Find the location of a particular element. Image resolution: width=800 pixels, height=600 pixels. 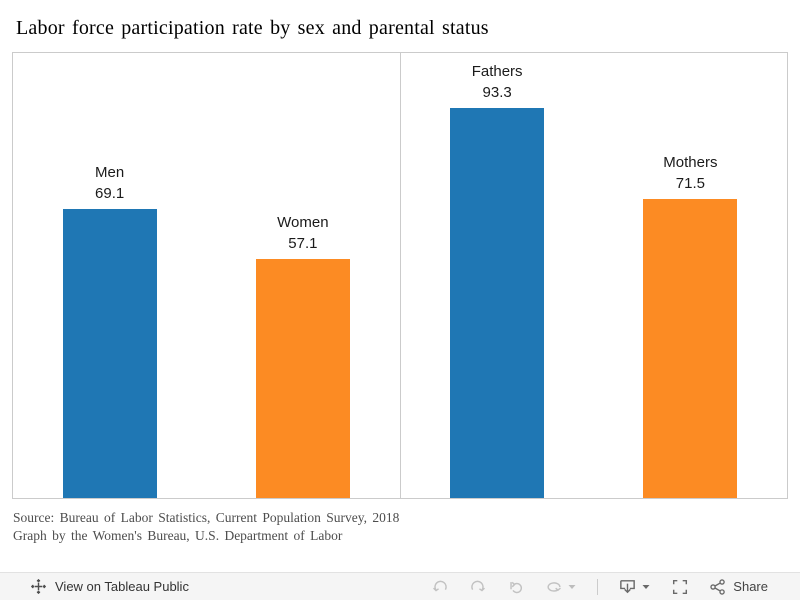

bar-value-label: 71.5 is located at coordinates (690, 184).